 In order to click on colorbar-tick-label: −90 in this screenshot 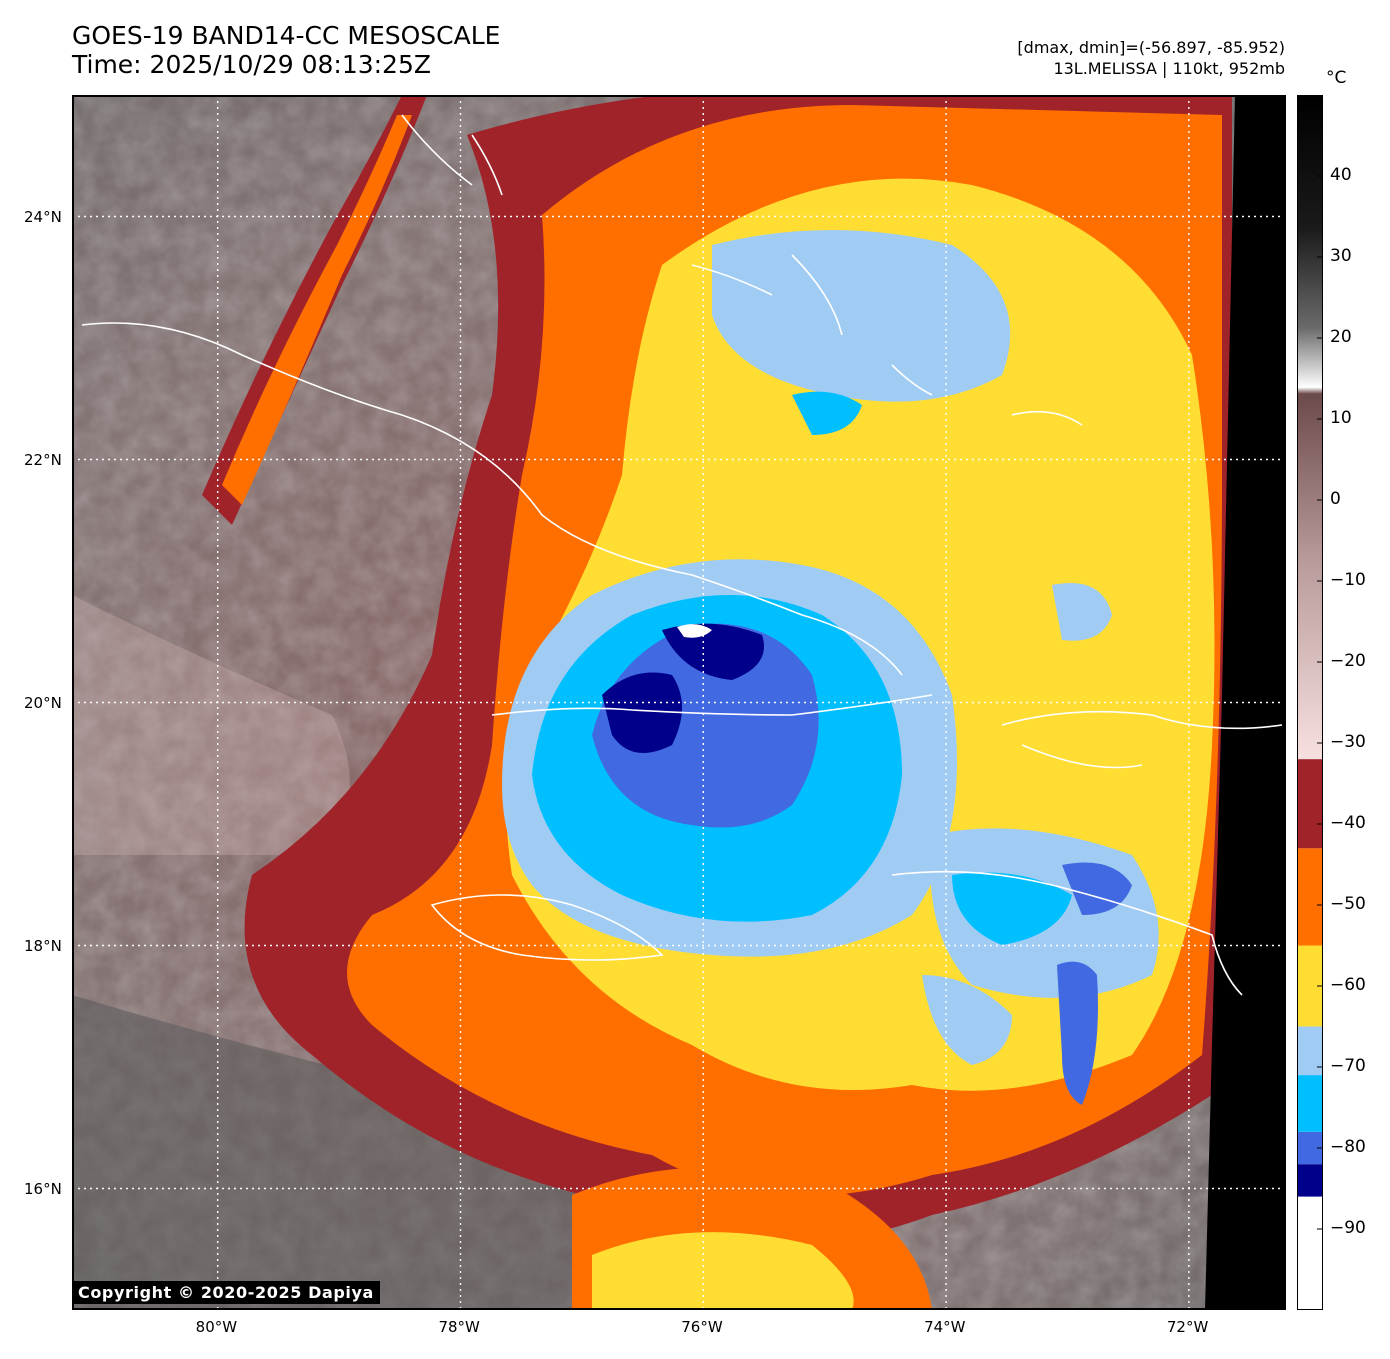, I will do `click(1348, 1228)`.